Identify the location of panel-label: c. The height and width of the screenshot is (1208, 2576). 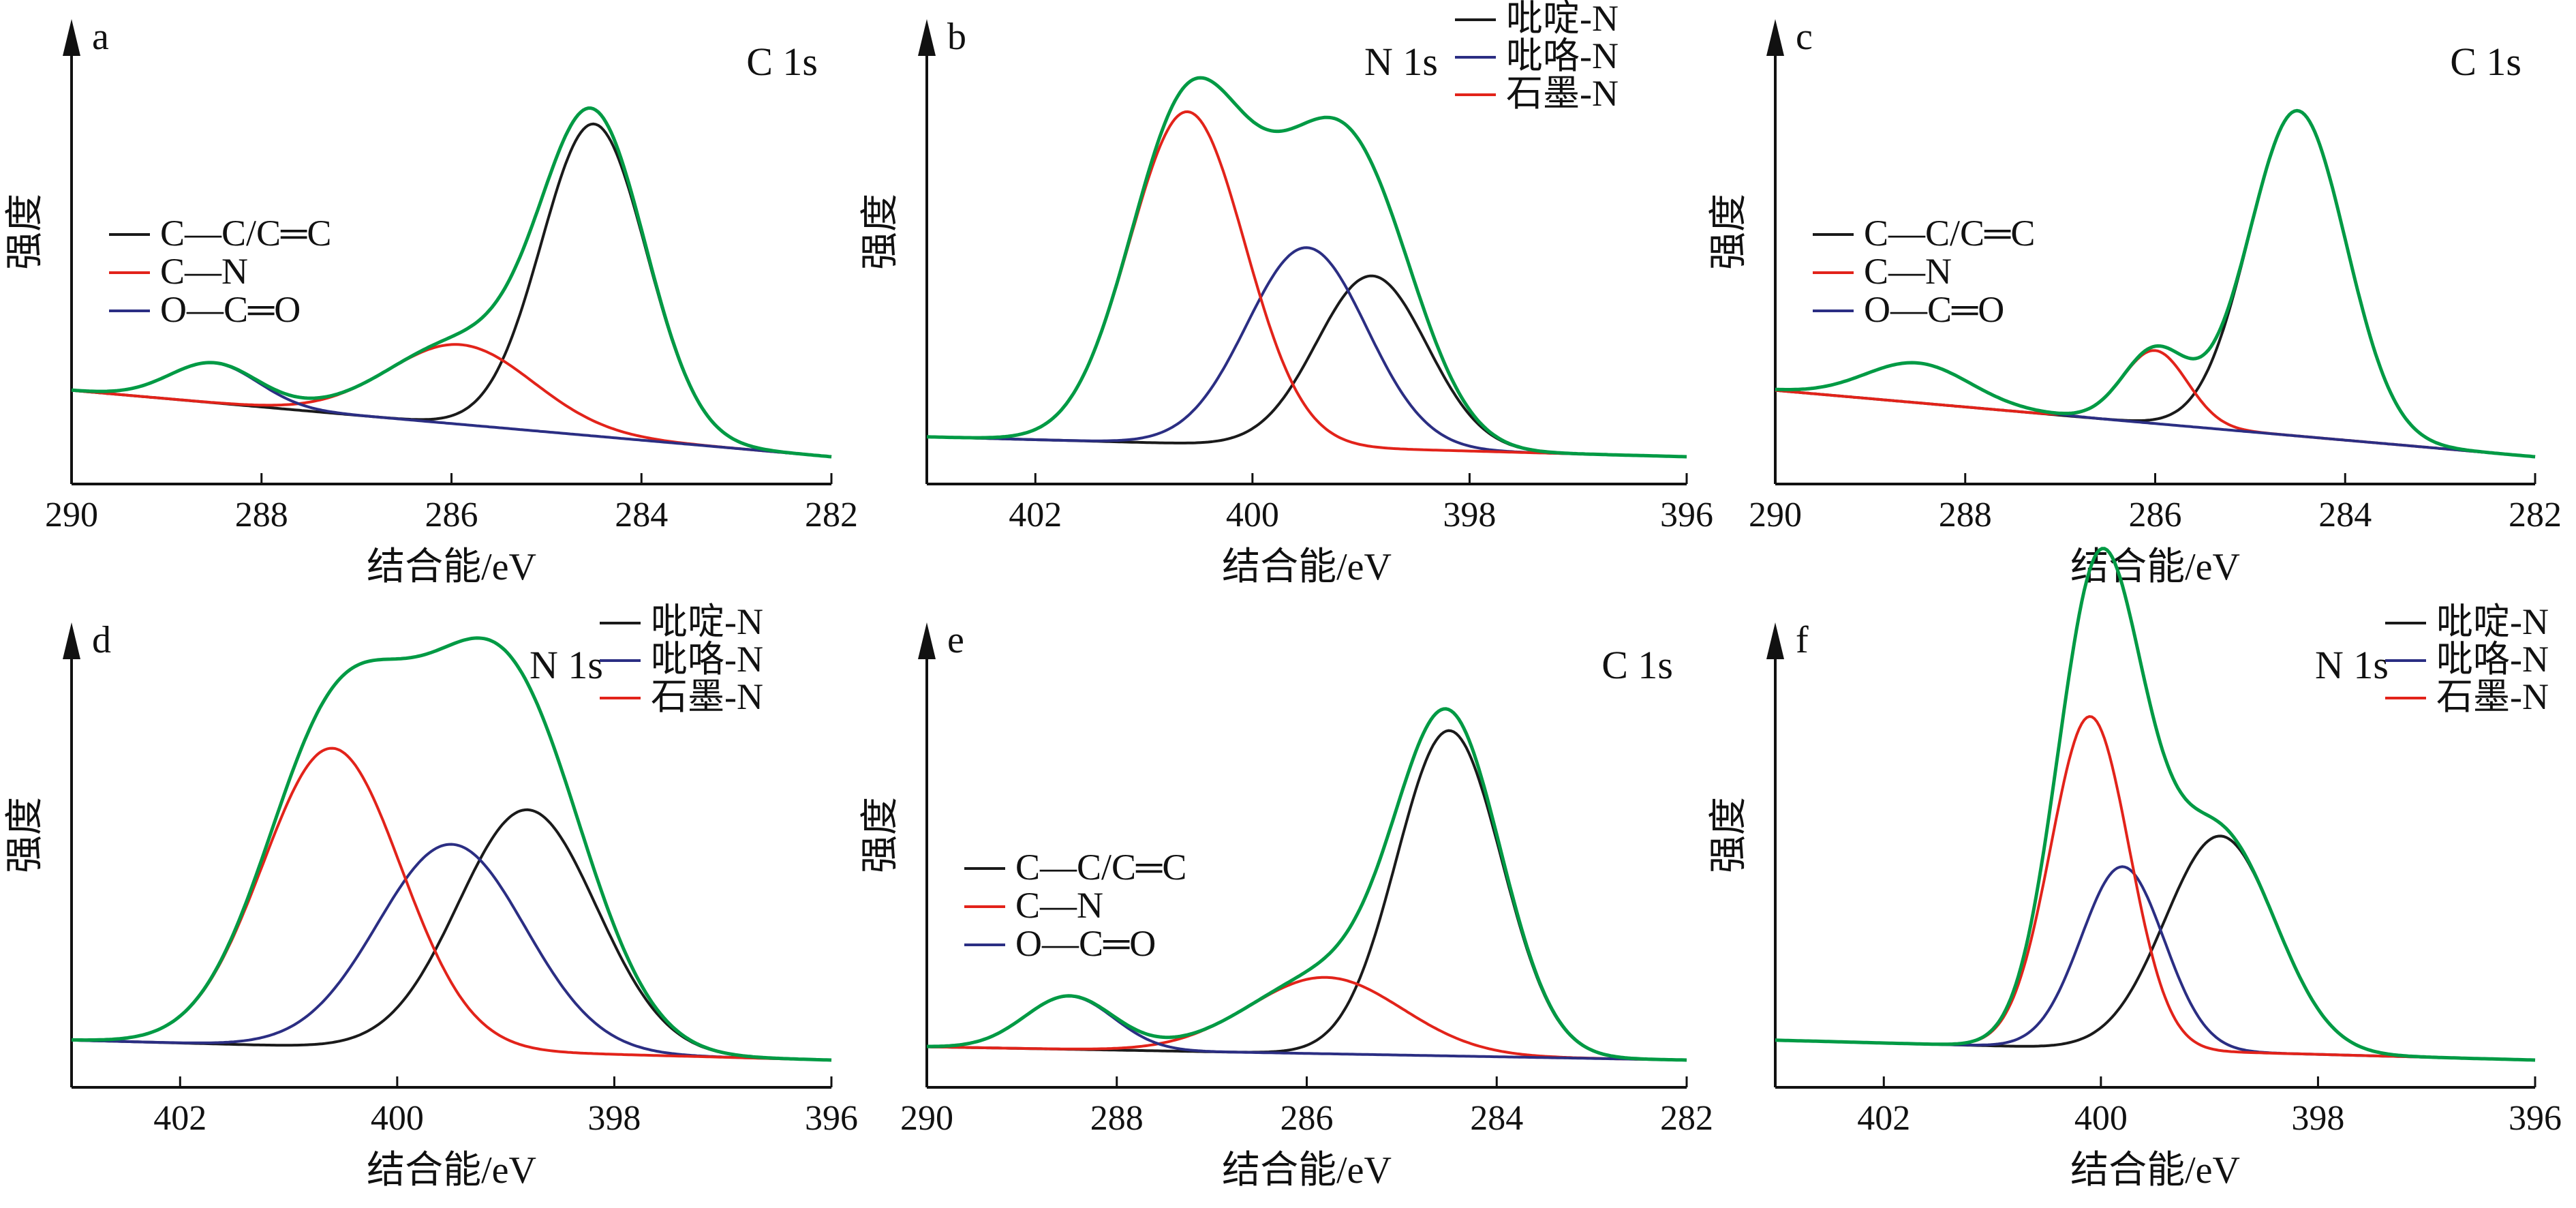
(1805, 37).